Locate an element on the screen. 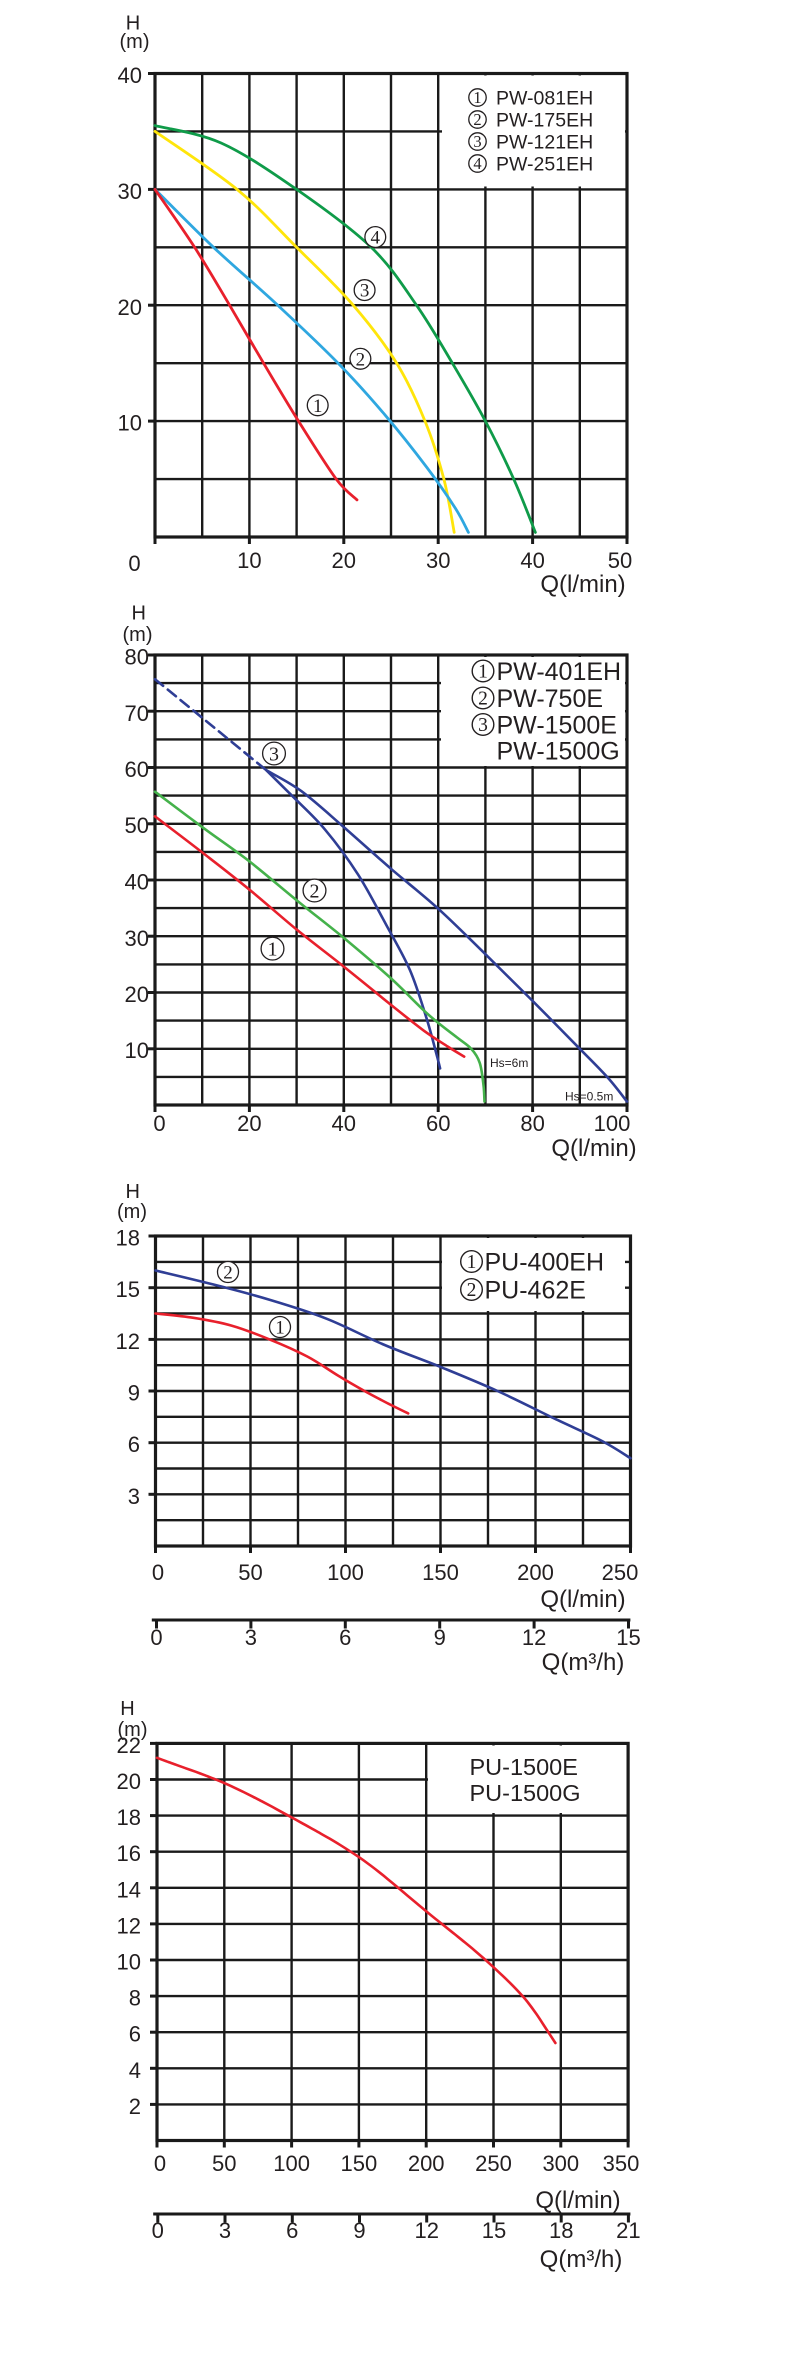 The image size is (790, 2368). svg-text: PW-401EH is located at coordinates (559, 672).